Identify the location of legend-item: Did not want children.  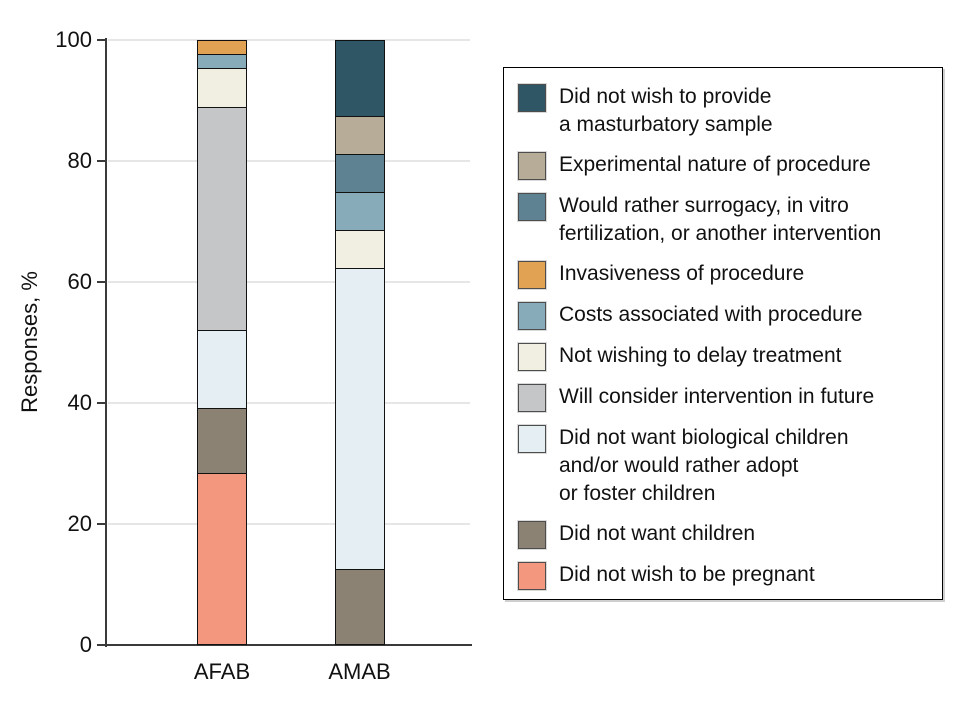
(722, 535).